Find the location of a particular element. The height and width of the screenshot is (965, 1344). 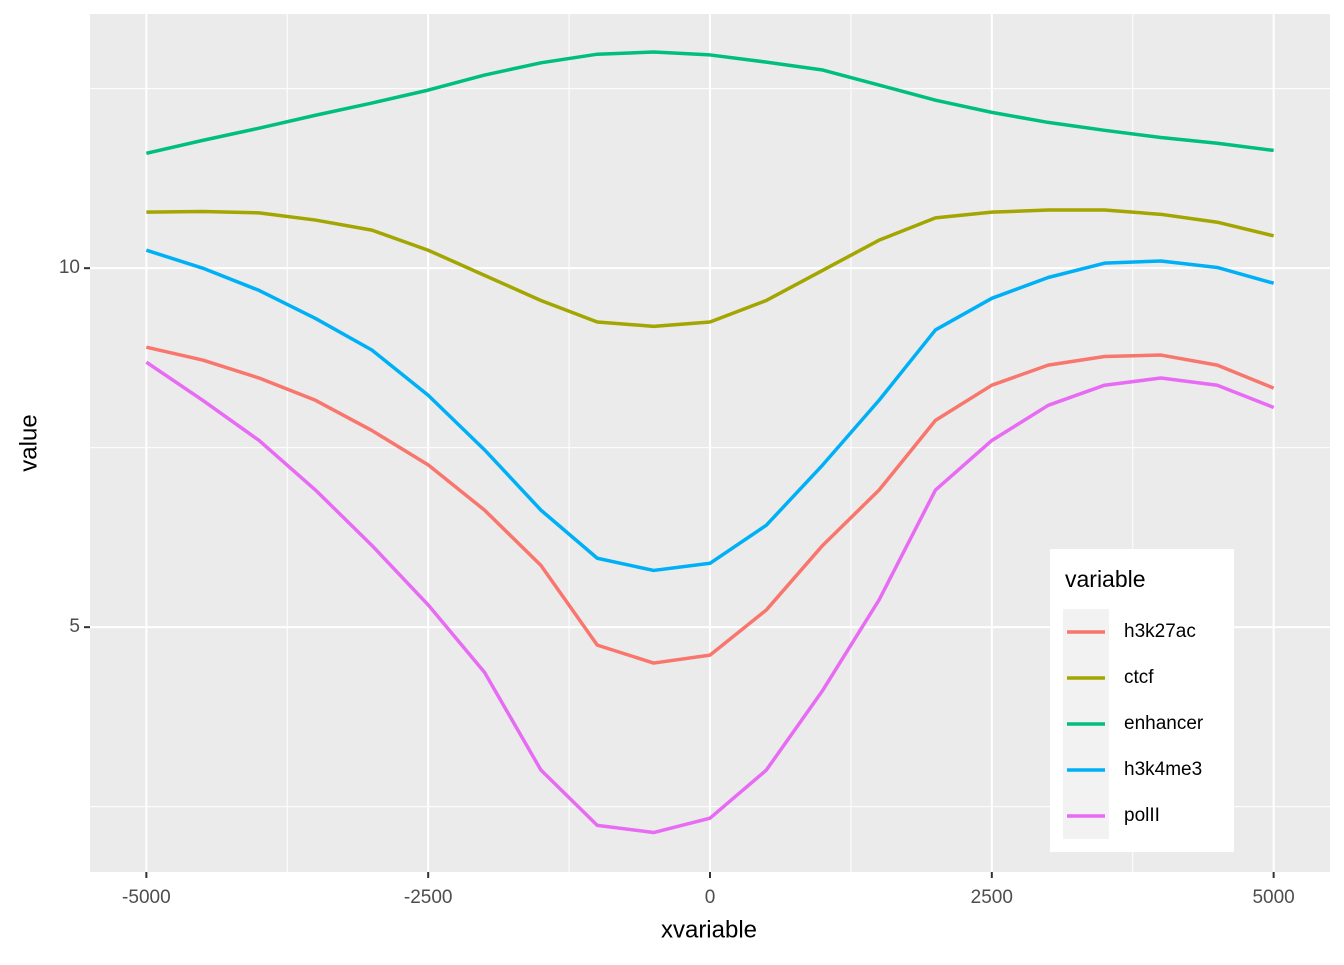

x-tick-label: 0 is located at coordinates (710, 897).